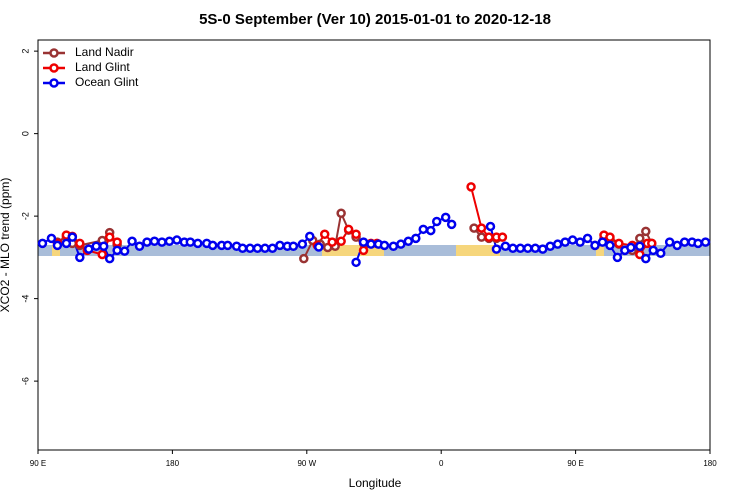 This screenshot has width=750, height=500. What do you see at coordinates (25, 216) in the screenshot?
I see `y-tick-label: -2` at bounding box center [25, 216].